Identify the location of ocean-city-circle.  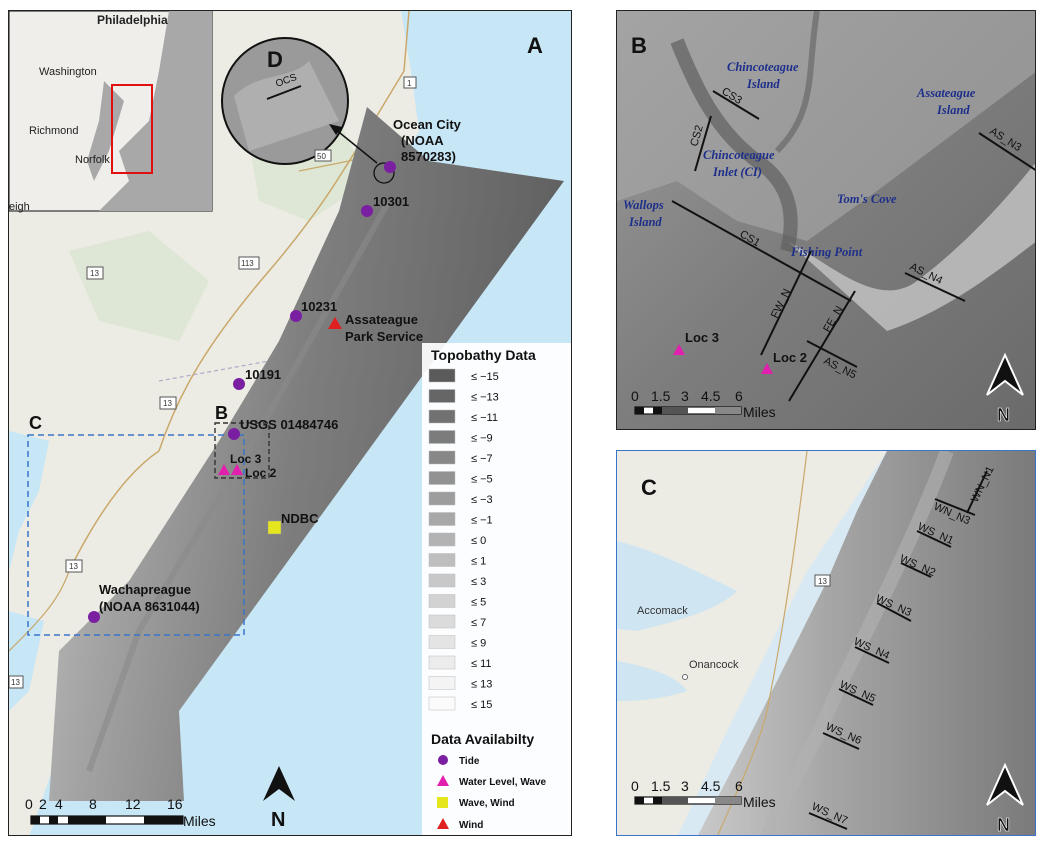
(384, 173).